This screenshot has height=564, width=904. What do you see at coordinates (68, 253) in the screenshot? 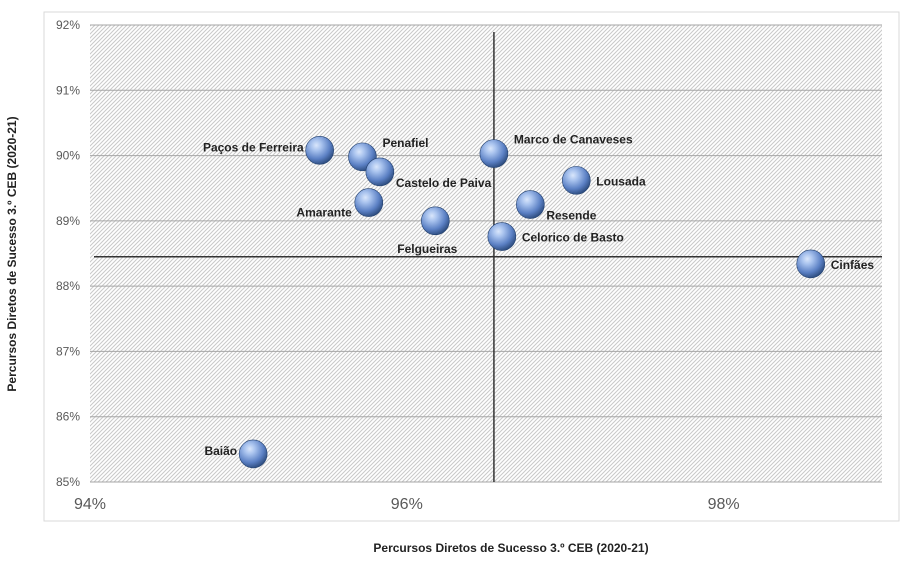
I see `y-axis-ticks: 85% 86% 87% 88% 89% 90% 91% 92%` at bounding box center [68, 253].